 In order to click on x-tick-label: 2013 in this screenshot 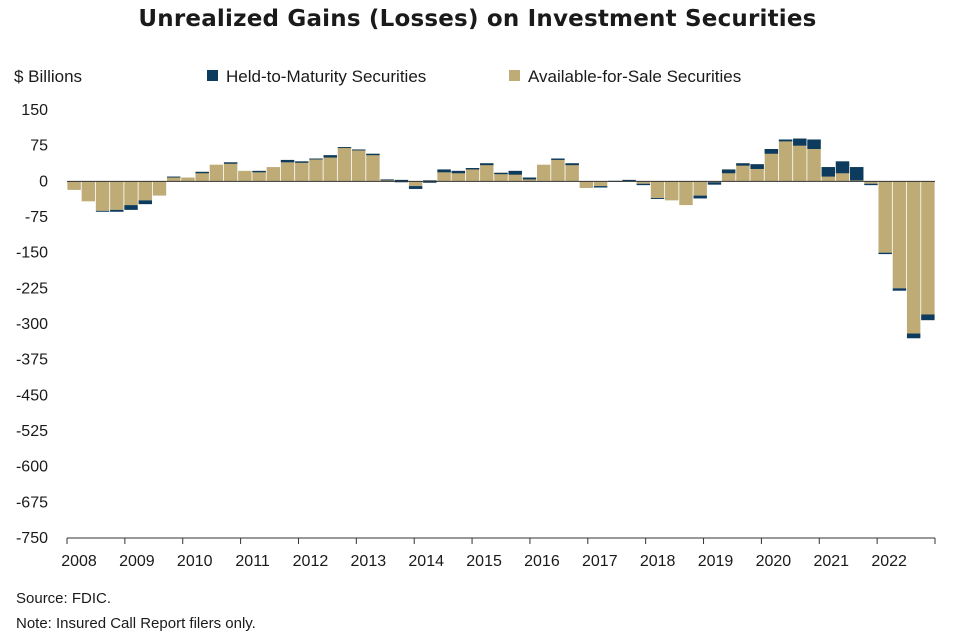, I will do `click(369, 561)`.